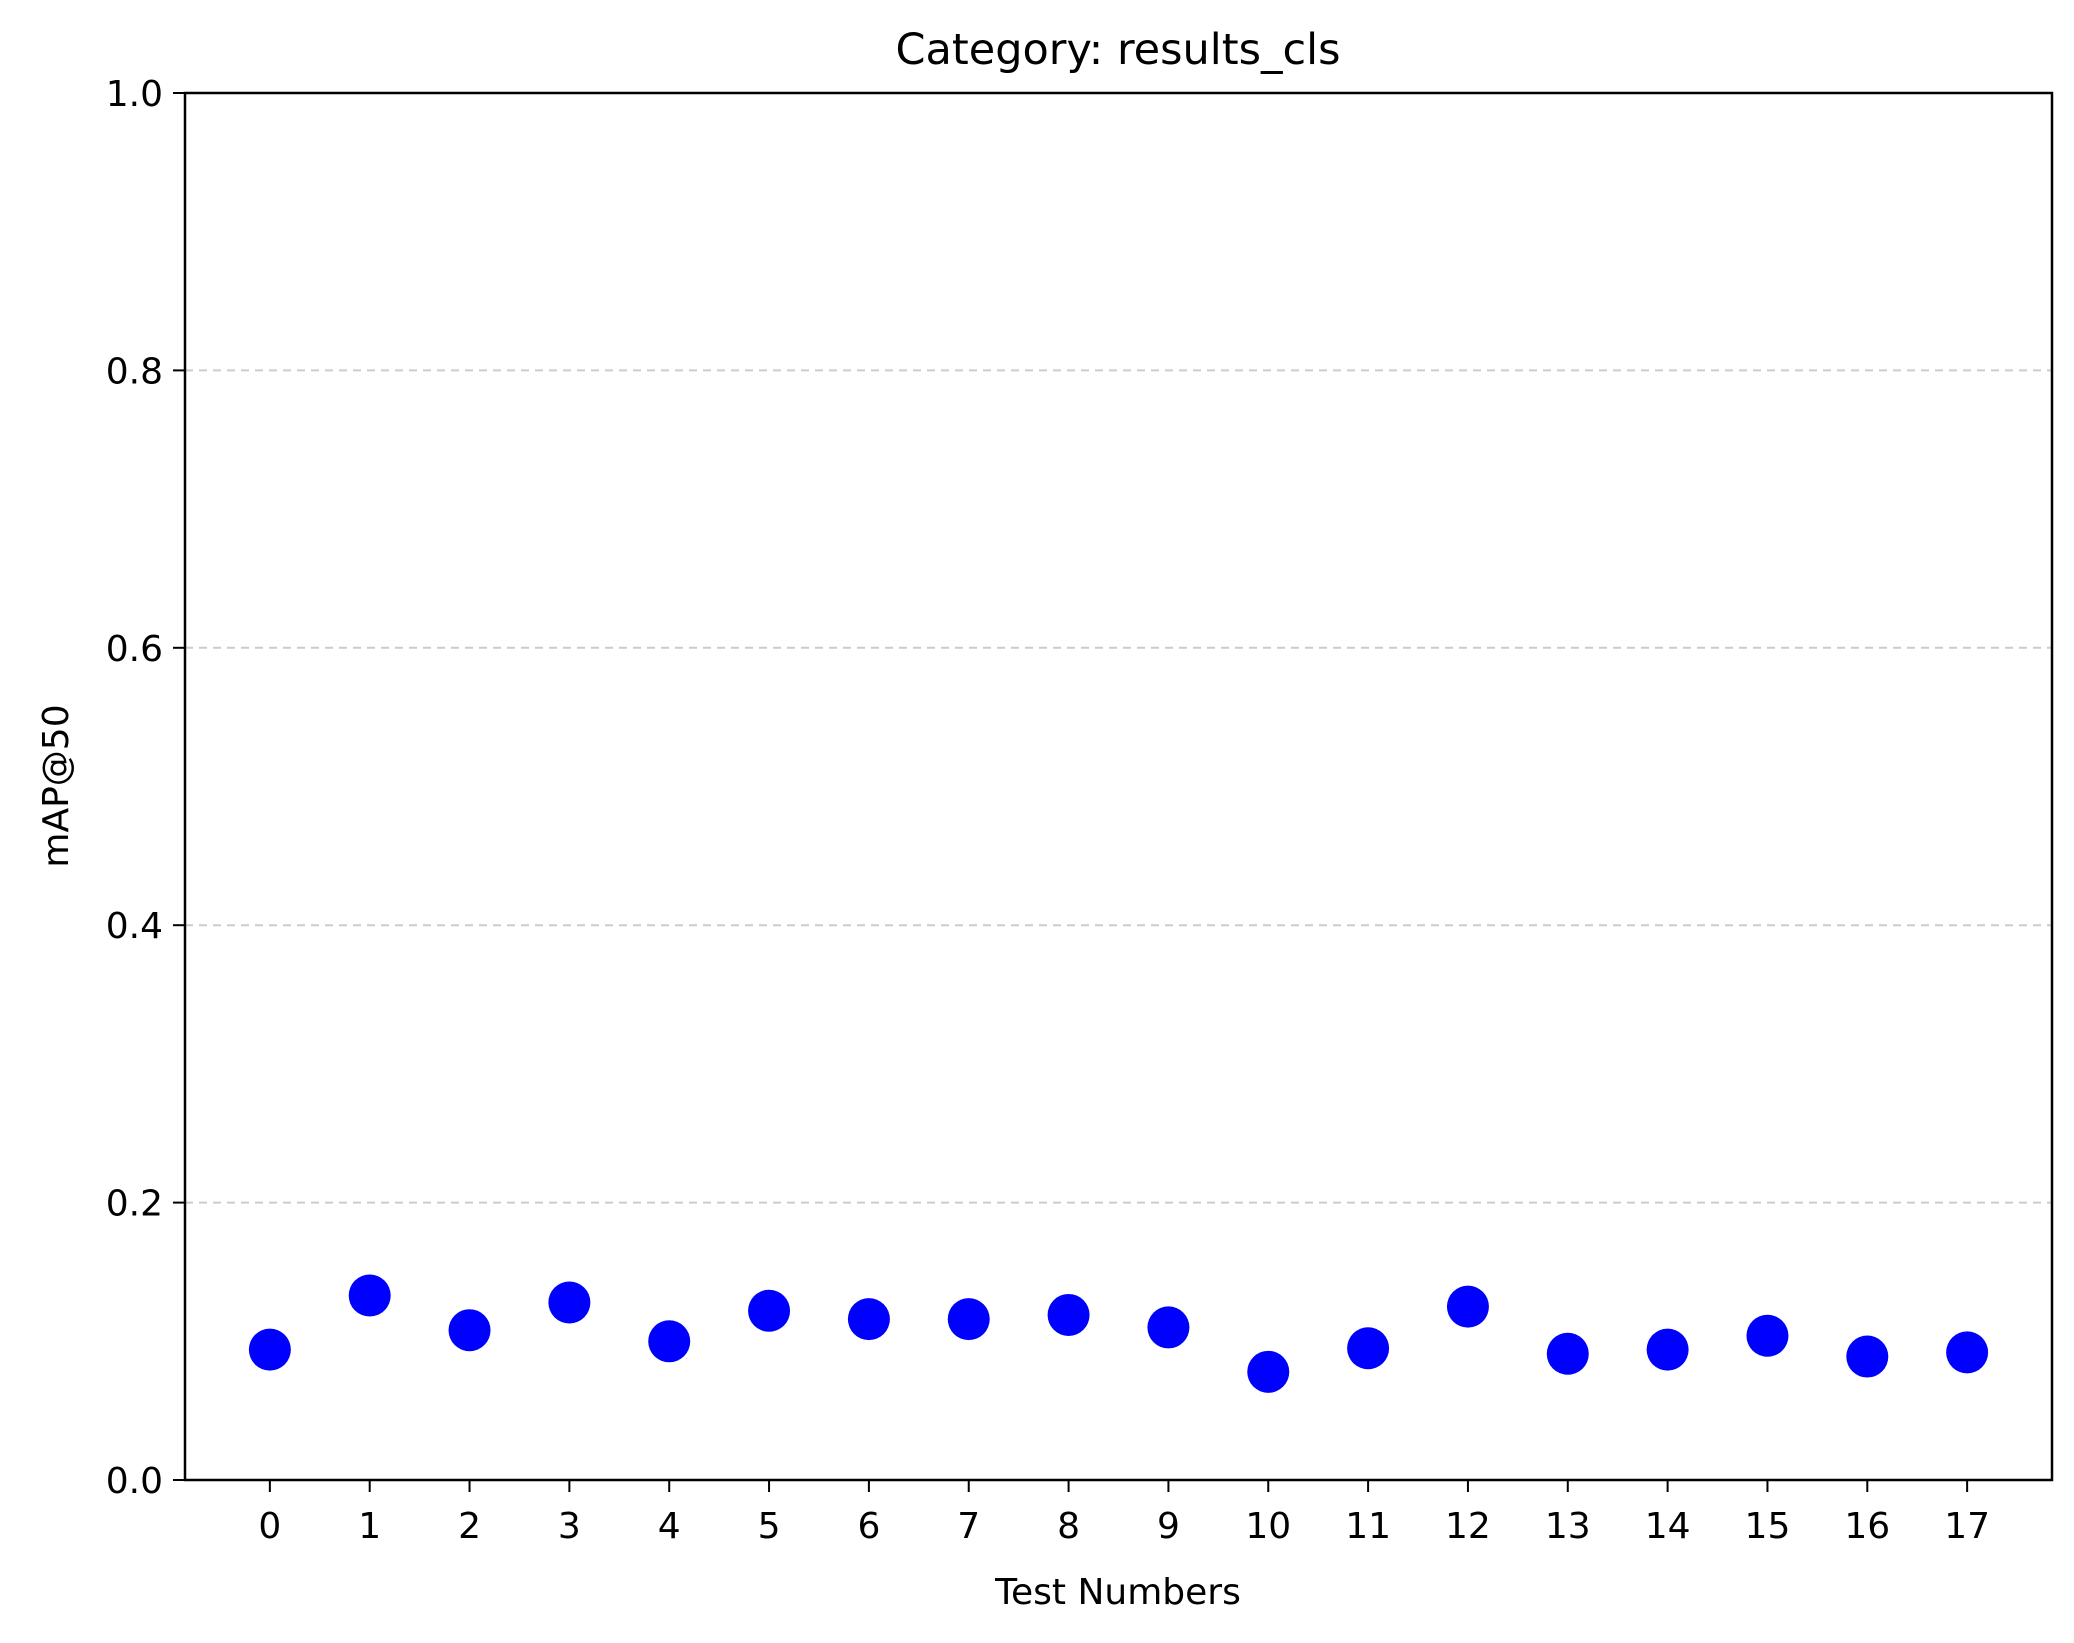 This screenshot has height=1643, width=2074. I want to click on x-tick-label: 16, so click(1867, 1526).